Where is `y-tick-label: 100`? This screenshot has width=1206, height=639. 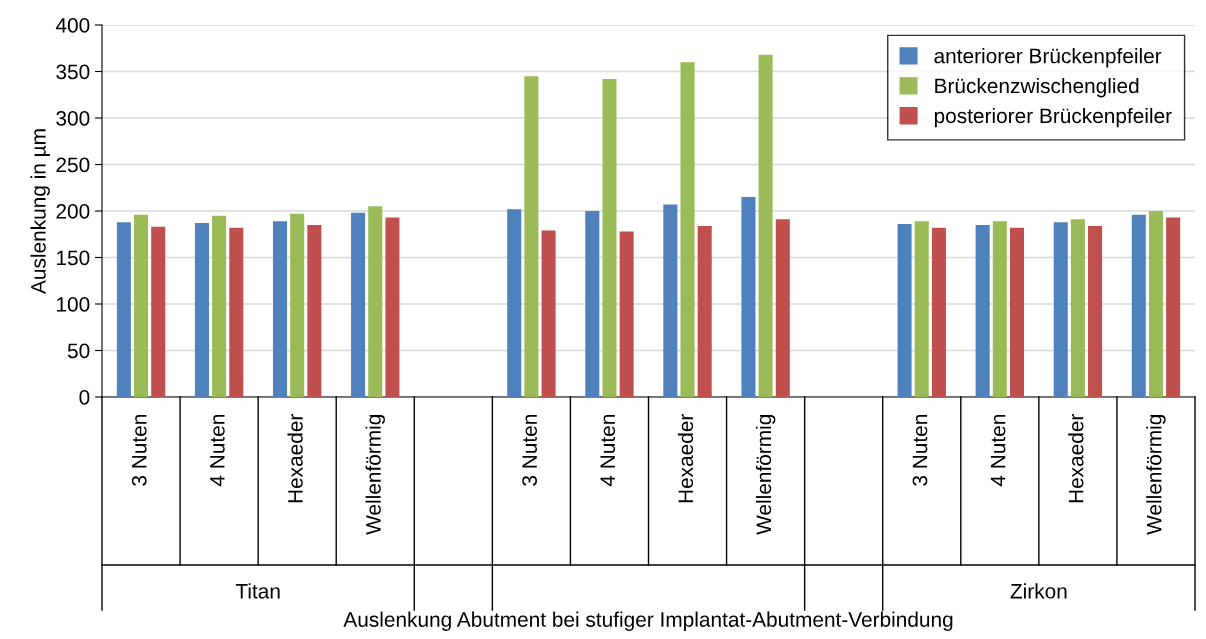 y-tick-label: 100 is located at coordinates (73, 304).